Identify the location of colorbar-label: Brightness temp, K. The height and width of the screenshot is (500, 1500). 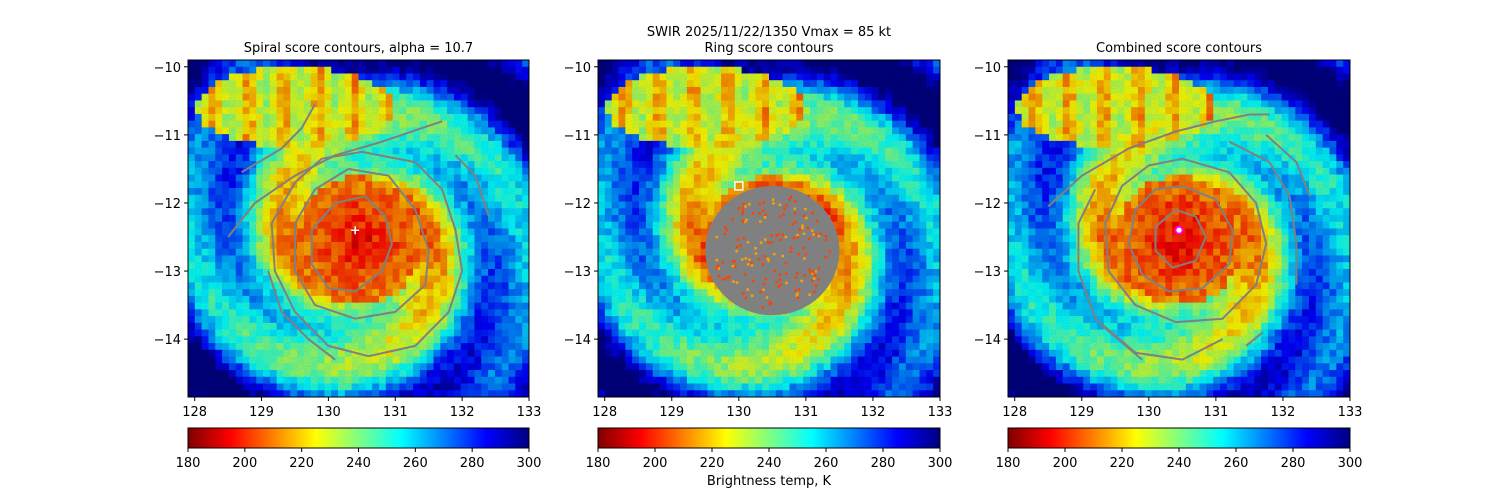
(769, 481).